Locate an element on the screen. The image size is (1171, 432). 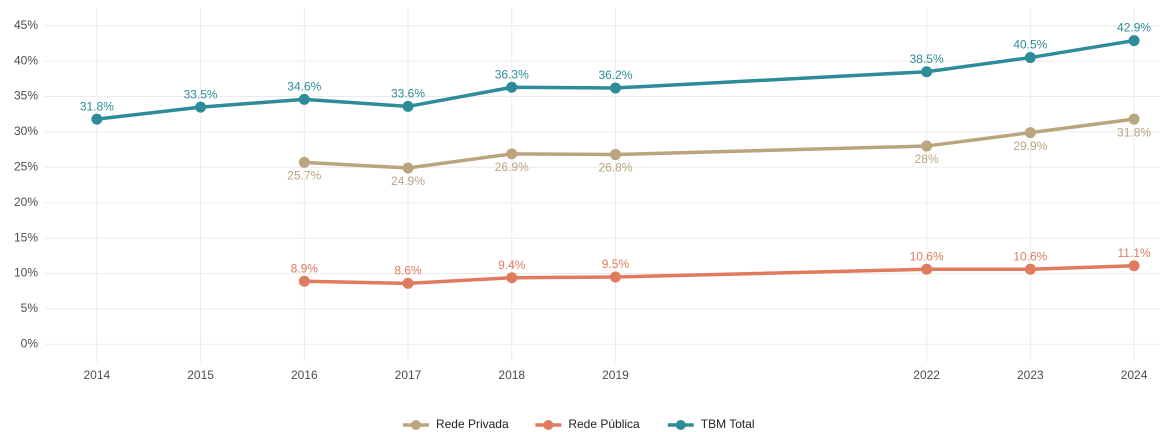
y-tick-label: 10% is located at coordinates (26, 273).